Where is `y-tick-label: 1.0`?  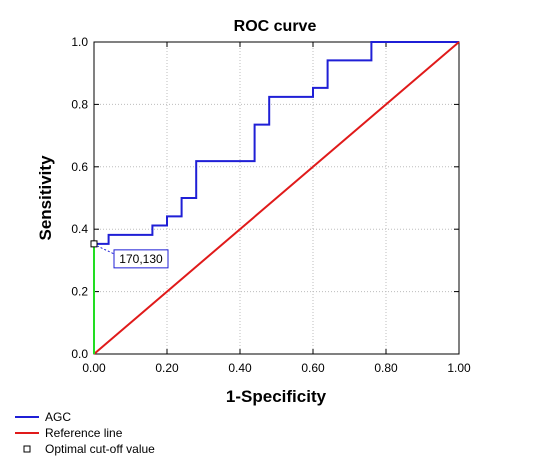 y-tick-label: 1.0 is located at coordinates (79, 42).